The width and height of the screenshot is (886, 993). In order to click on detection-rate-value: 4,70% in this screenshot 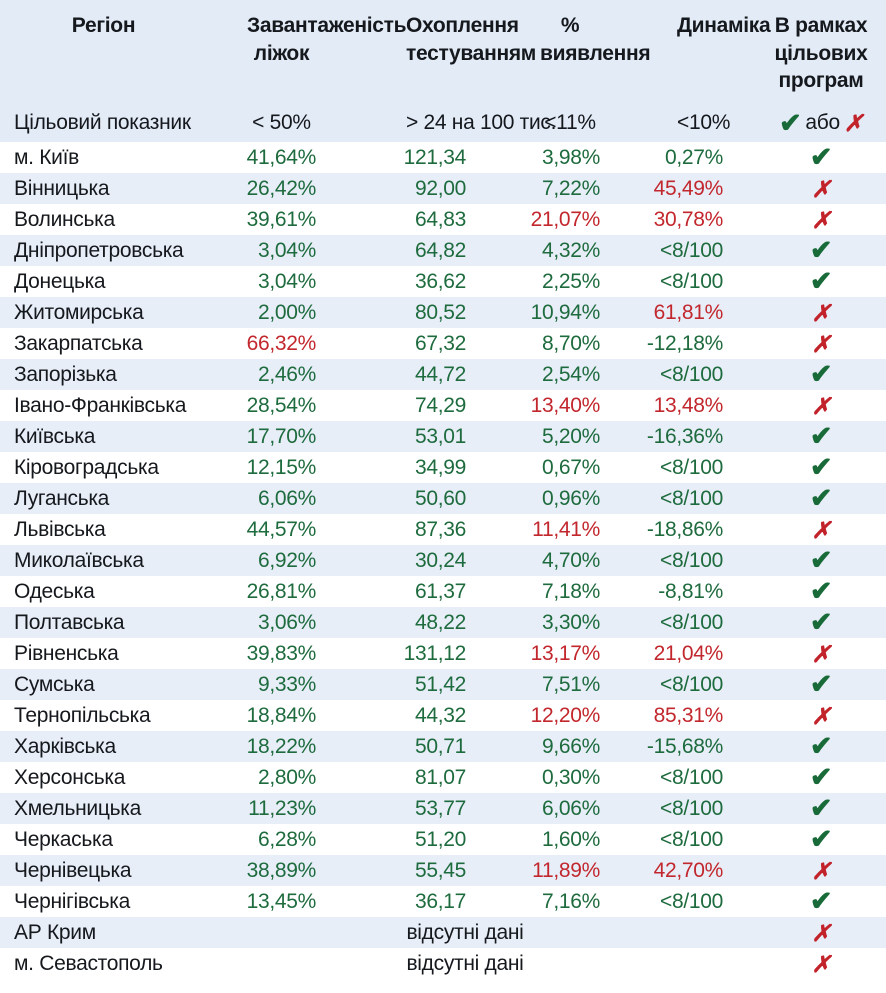, I will do `click(570, 560)`.